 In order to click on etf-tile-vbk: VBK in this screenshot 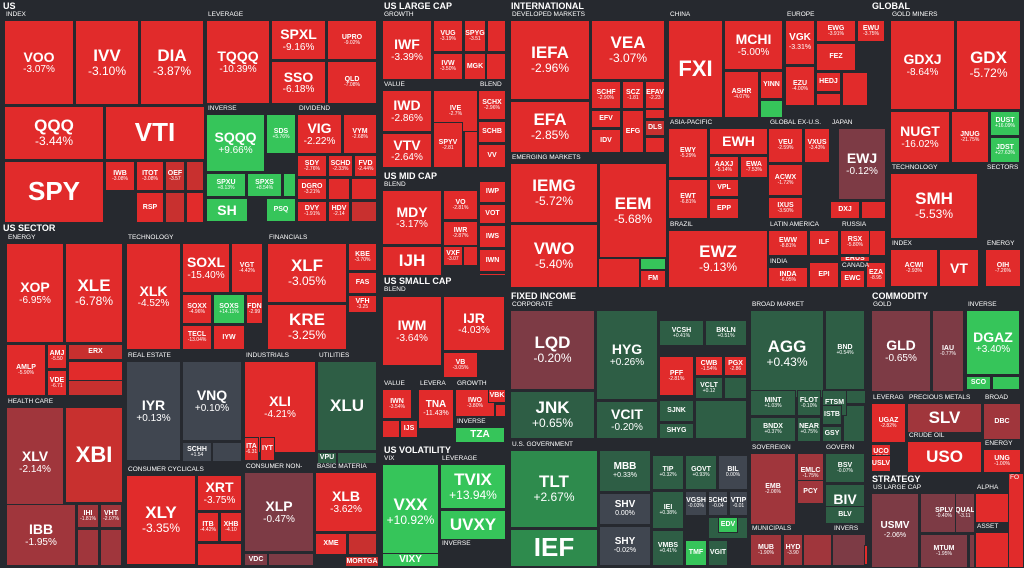, I will do `click(497, 396)`.